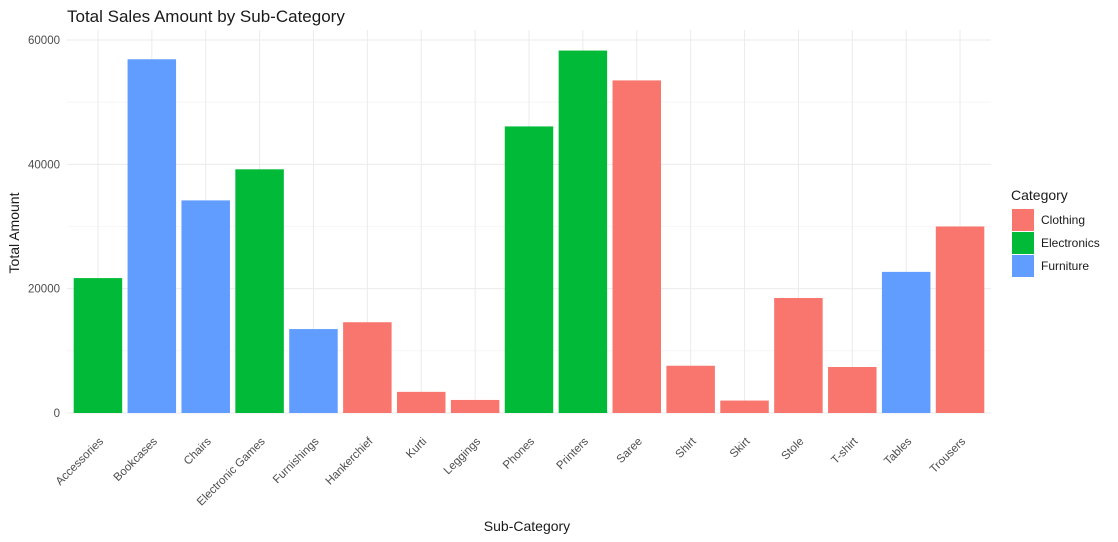 The image size is (1118, 542). What do you see at coordinates (845, 451) in the screenshot?
I see `x-tick-label: T-shirt` at bounding box center [845, 451].